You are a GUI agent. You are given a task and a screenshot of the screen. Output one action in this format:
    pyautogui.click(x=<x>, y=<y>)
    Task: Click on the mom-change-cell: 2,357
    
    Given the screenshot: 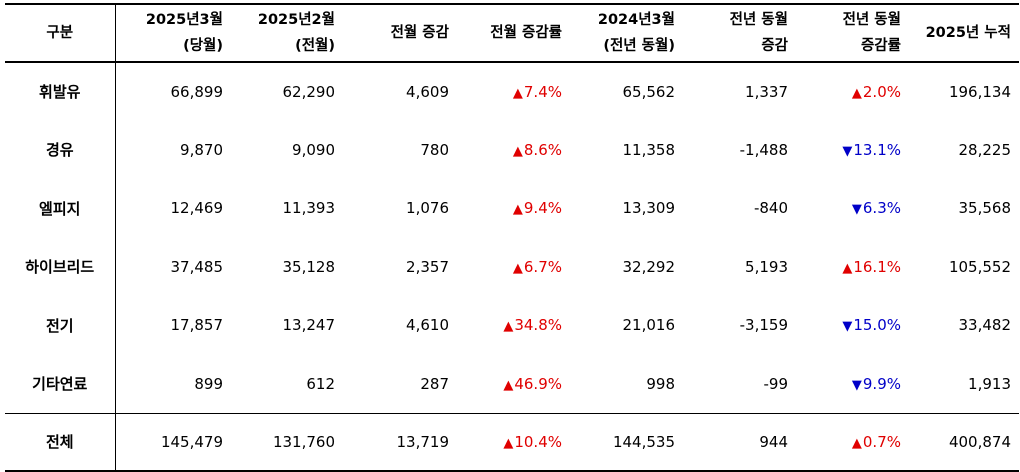 What is the action you would take?
    pyautogui.click(x=427, y=266)
    